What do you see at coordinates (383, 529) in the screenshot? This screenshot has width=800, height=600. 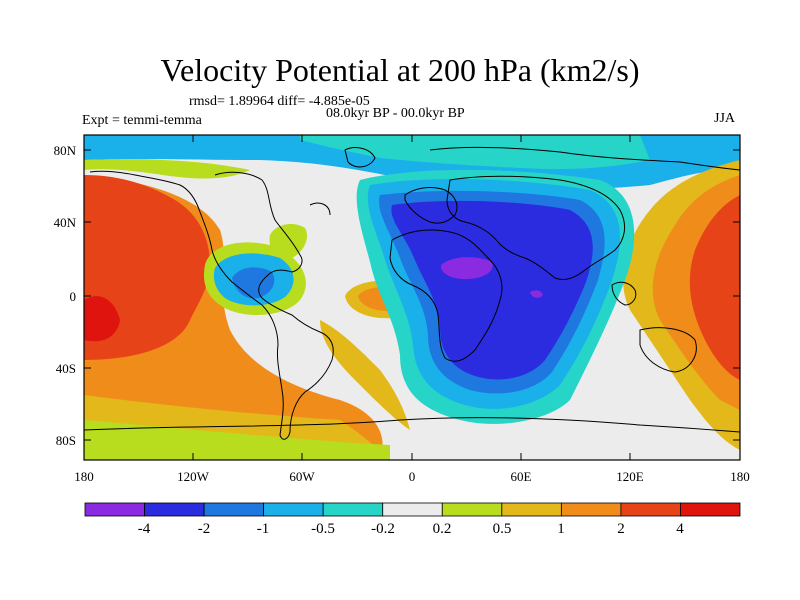 I see `colorbar-label: -0.2` at bounding box center [383, 529].